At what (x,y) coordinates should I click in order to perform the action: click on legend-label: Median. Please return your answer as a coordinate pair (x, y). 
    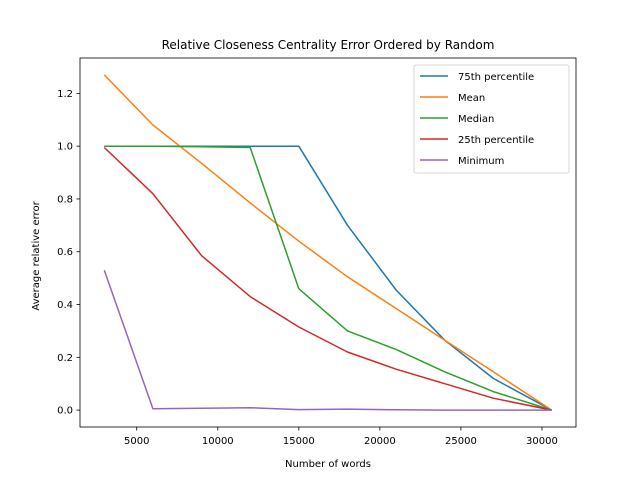
    Looking at the image, I should click on (476, 119).